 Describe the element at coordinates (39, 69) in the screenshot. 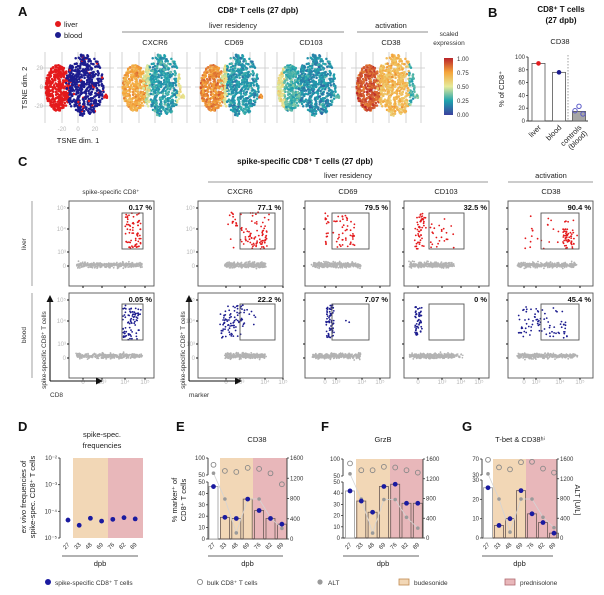

I see `tsne-ytick: 20` at that location.